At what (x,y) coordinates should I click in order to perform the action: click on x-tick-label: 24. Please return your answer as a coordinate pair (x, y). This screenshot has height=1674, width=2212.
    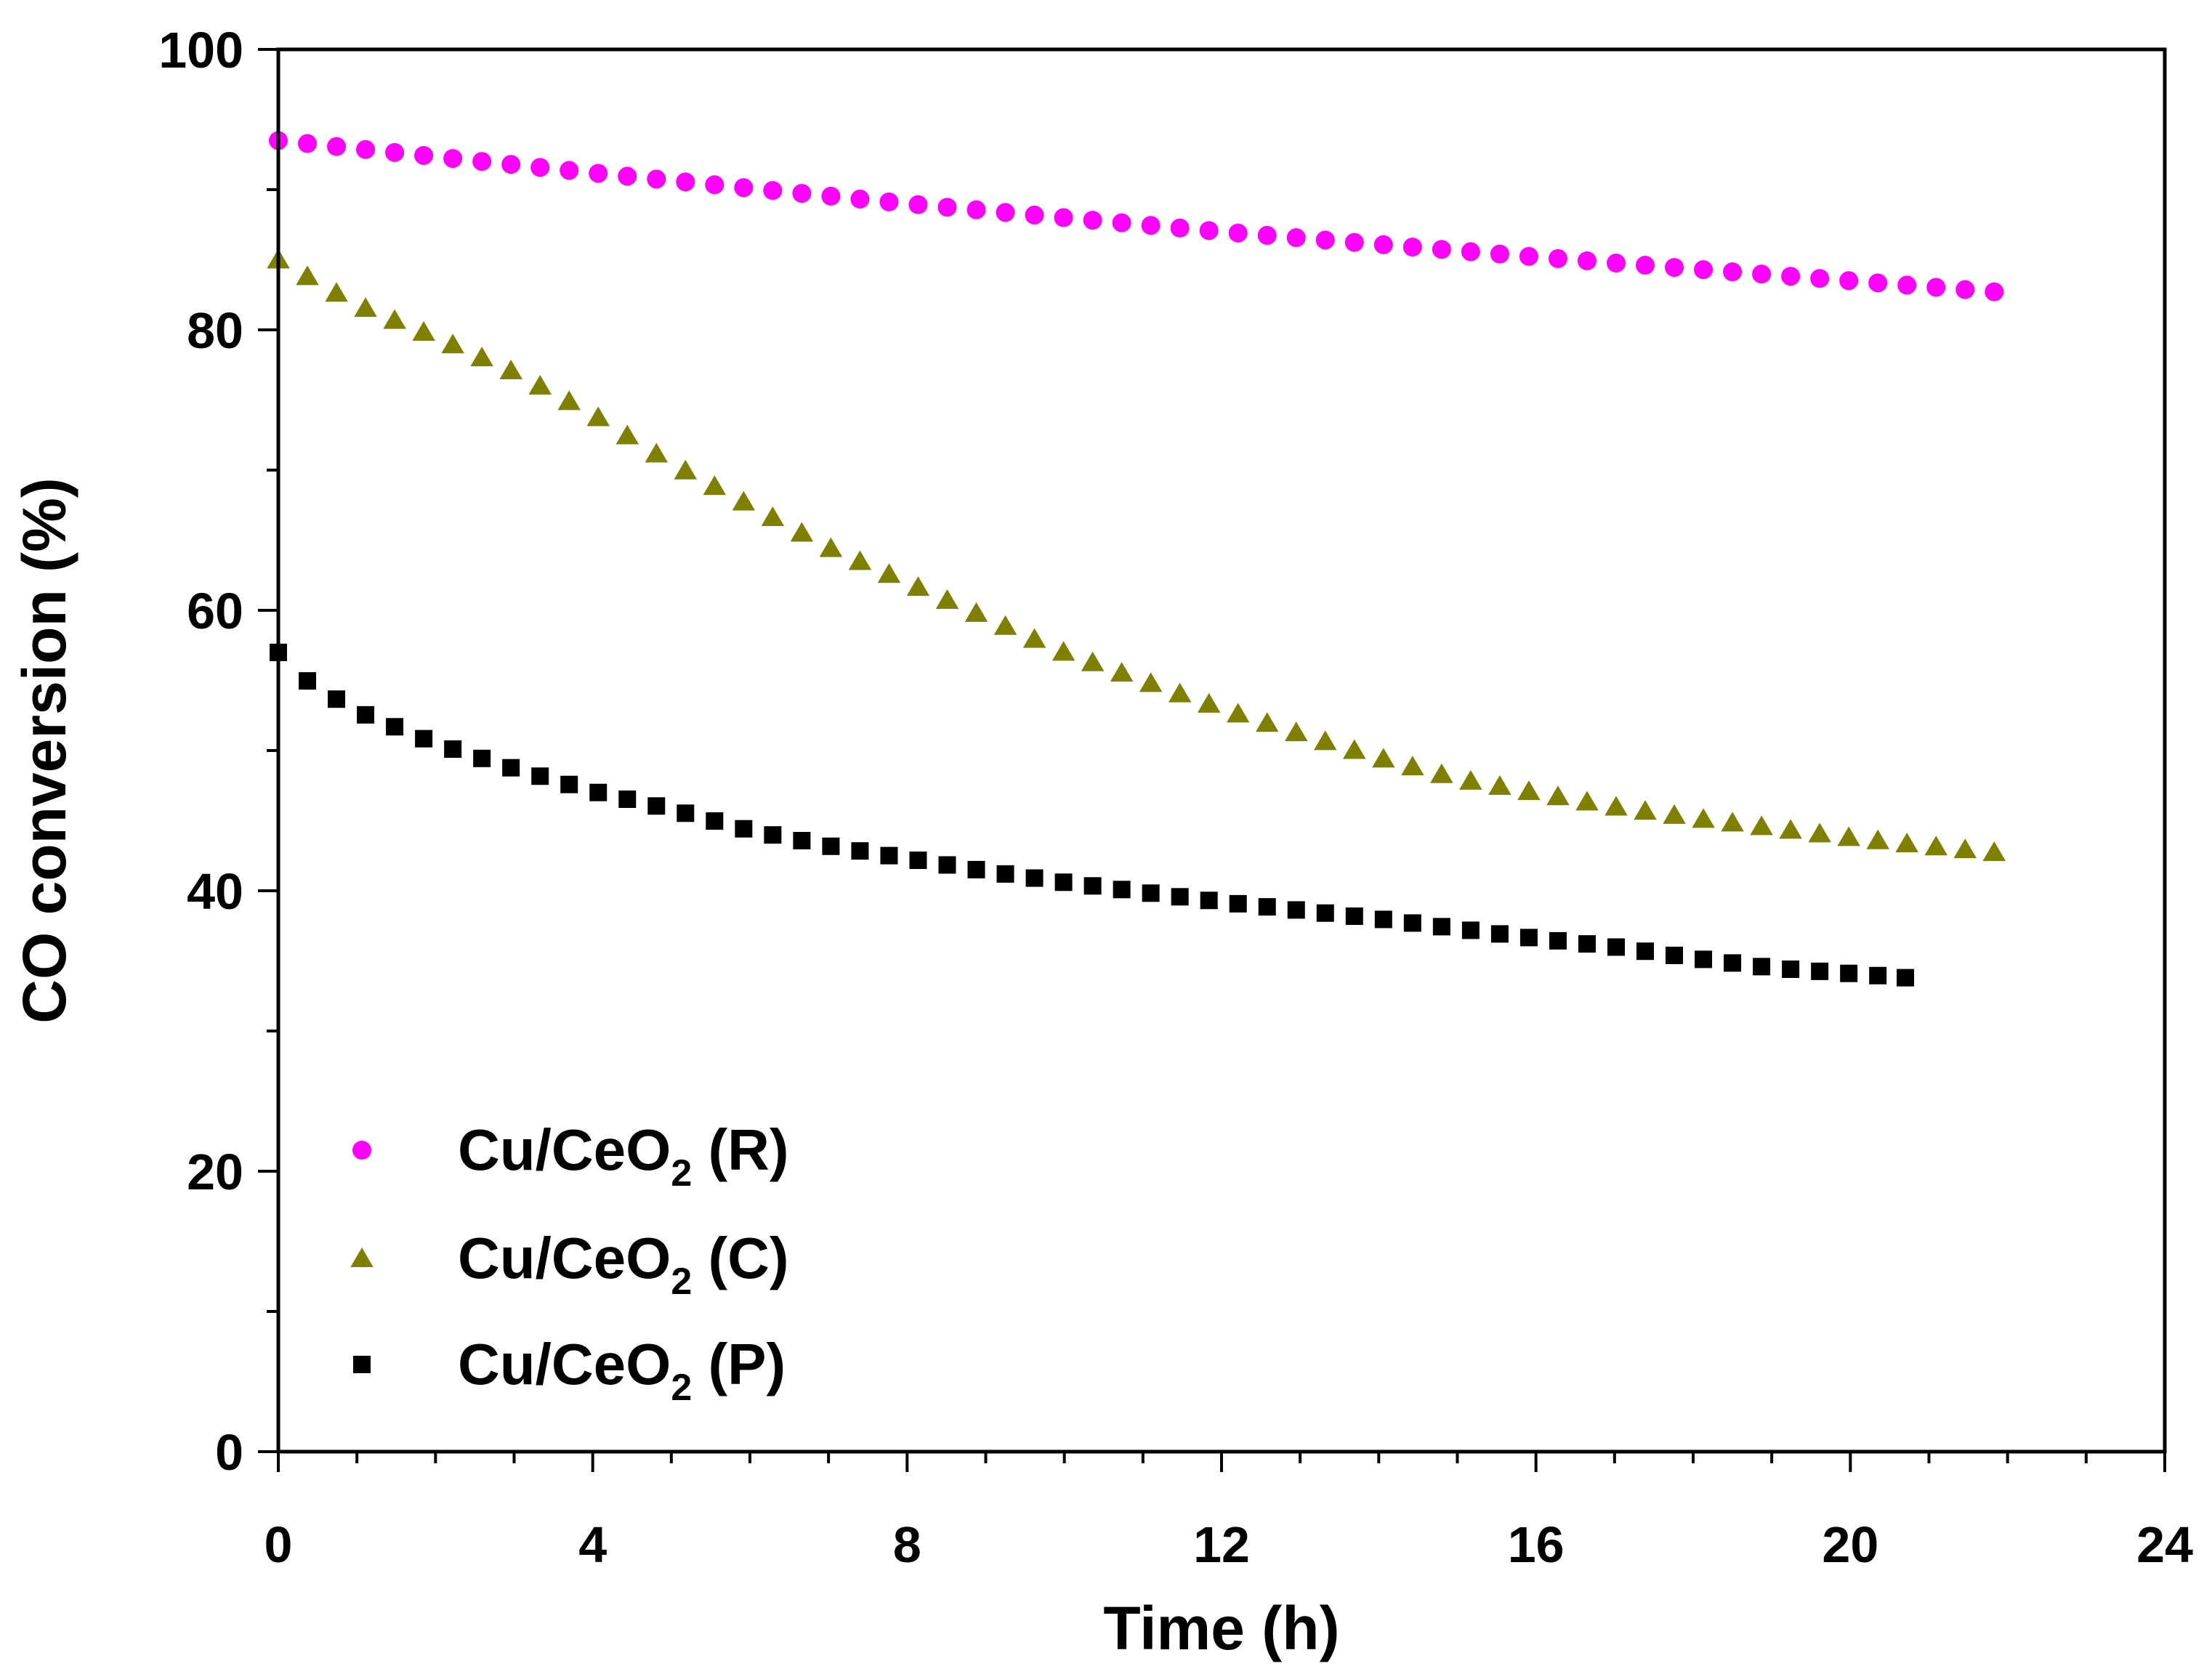
    Looking at the image, I should click on (2164, 1545).